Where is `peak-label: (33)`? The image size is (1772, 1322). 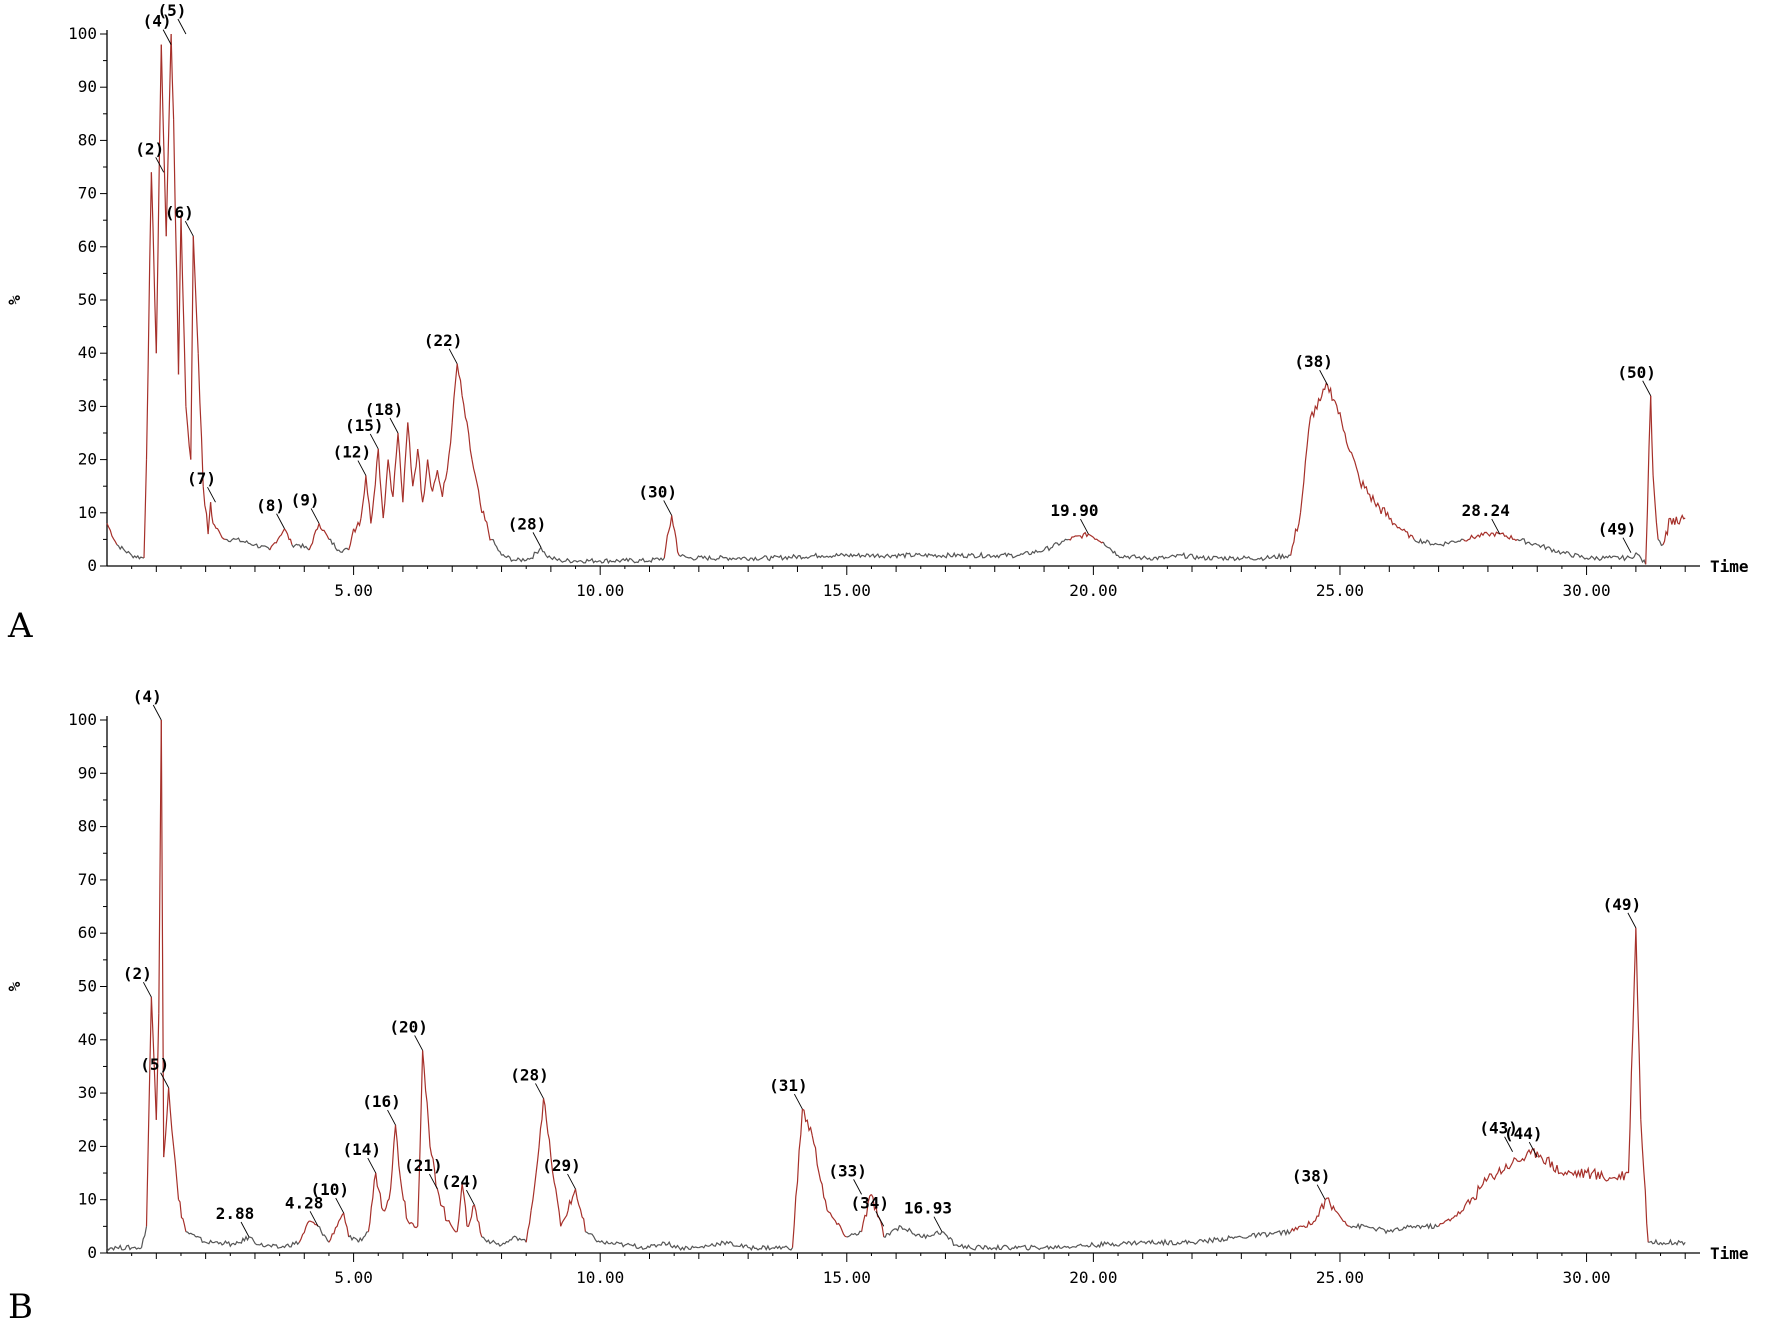
peak-label: (33) is located at coordinates (847, 1170).